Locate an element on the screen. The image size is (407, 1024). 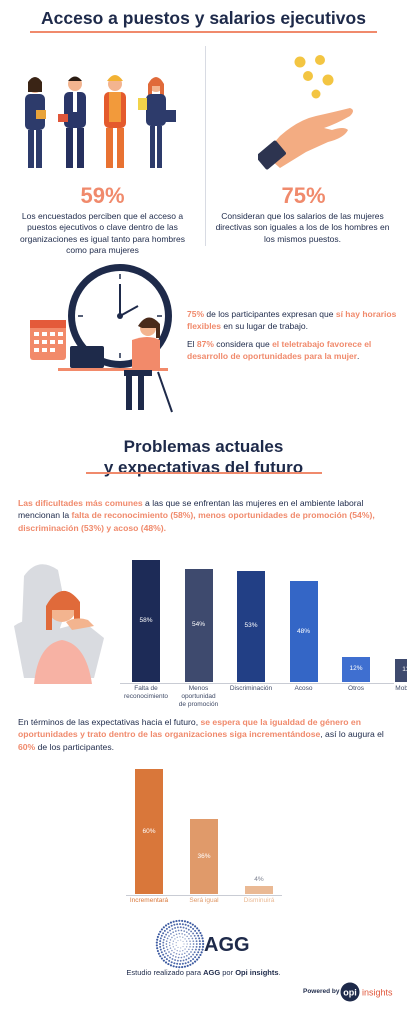
opi-insights-logo: opi insights is located at coordinates (366, 992).